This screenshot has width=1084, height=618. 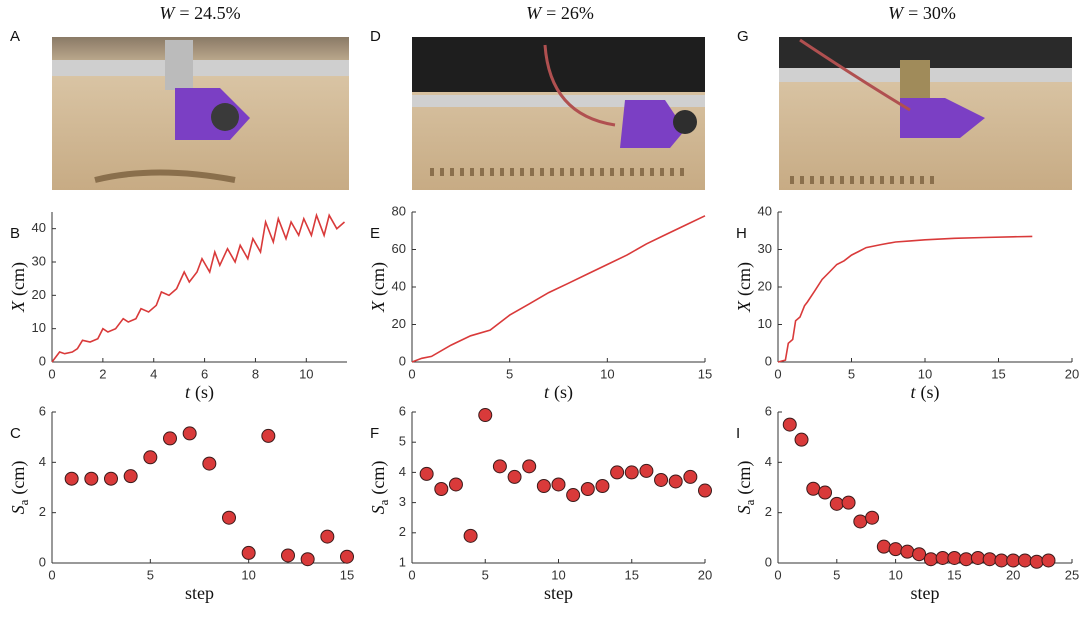 I want to click on x-tick-label: 2, so click(x=102, y=373).